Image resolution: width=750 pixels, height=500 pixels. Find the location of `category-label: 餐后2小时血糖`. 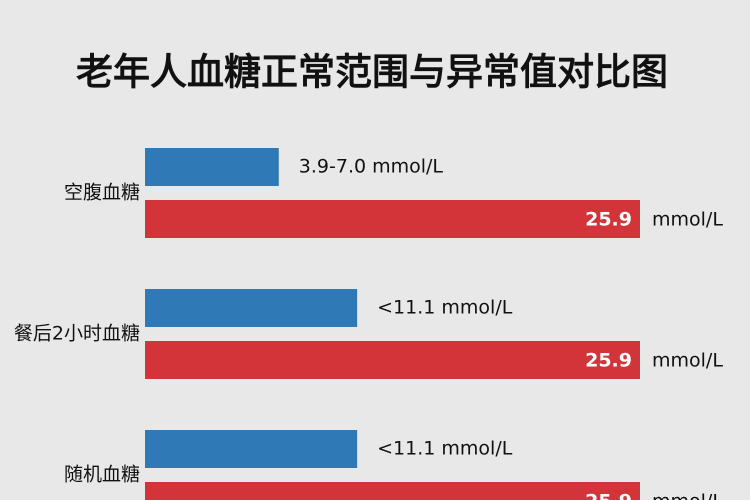

category-label: 餐后2小时血糖 is located at coordinates (77, 334).